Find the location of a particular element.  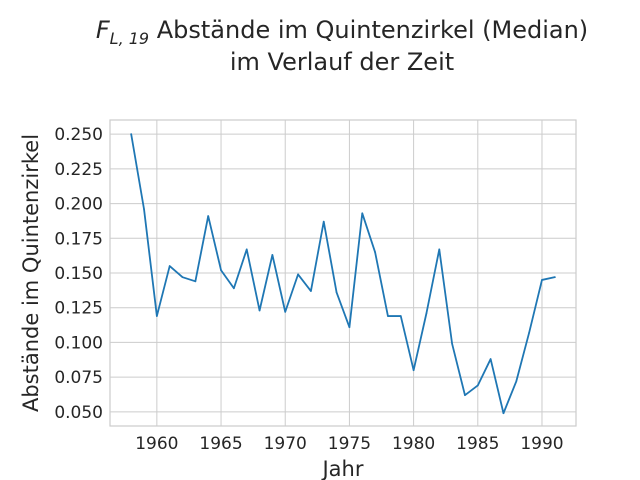

y-tick-label: 0.075 is located at coordinates (78, 378).